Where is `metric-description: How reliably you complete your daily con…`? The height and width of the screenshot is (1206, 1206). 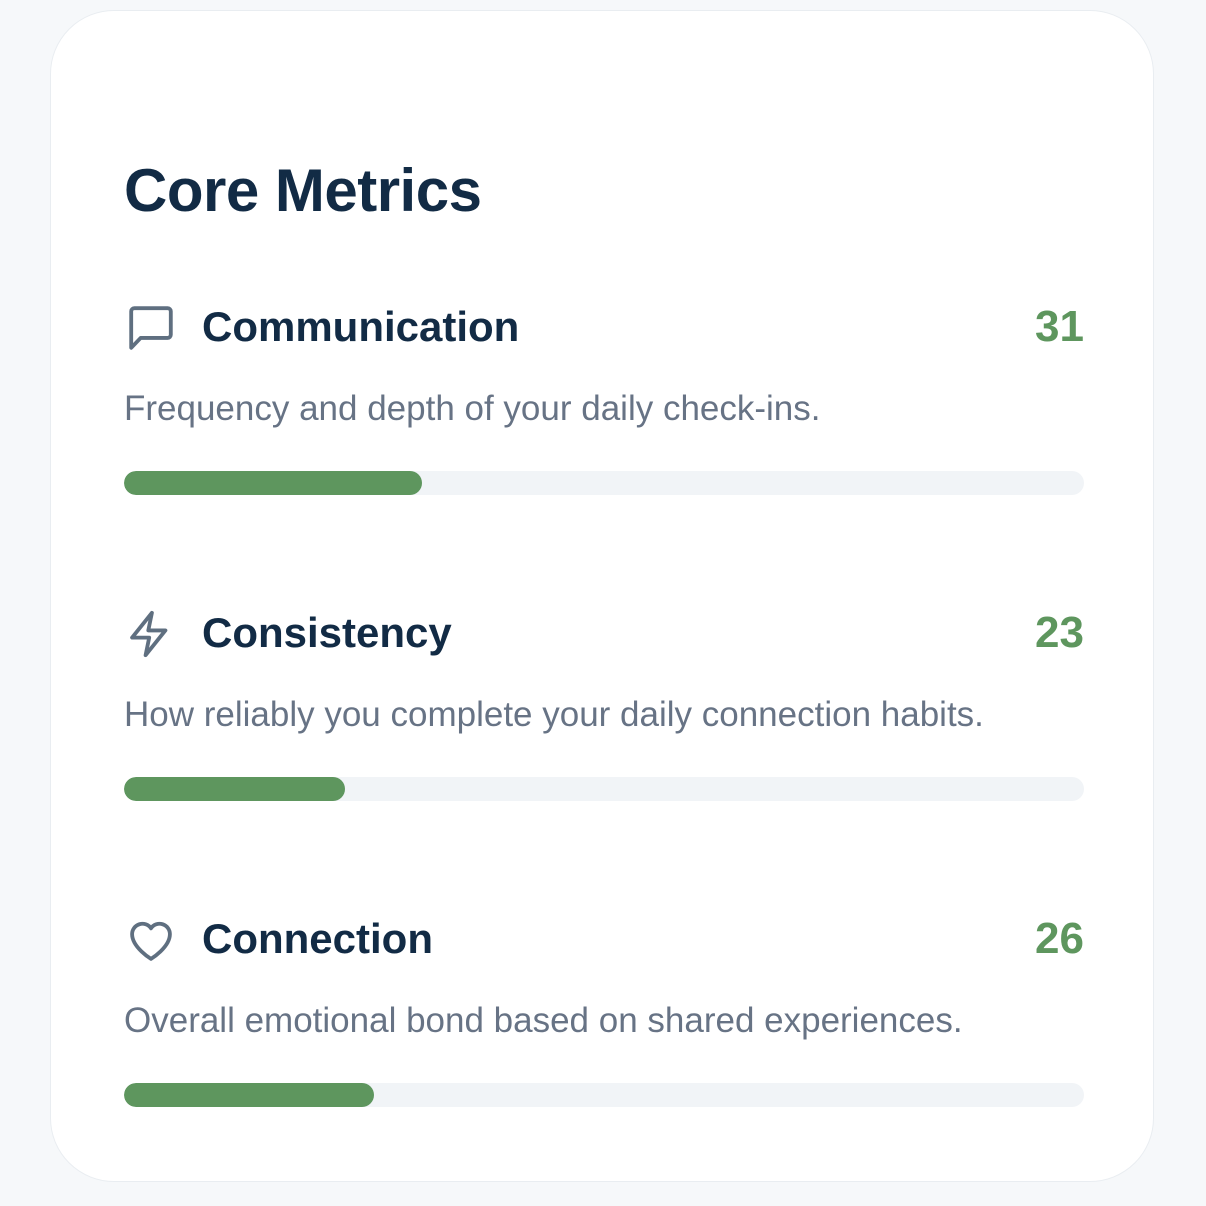
metric-description: How reliably you complete your daily con… is located at coordinates (554, 714).